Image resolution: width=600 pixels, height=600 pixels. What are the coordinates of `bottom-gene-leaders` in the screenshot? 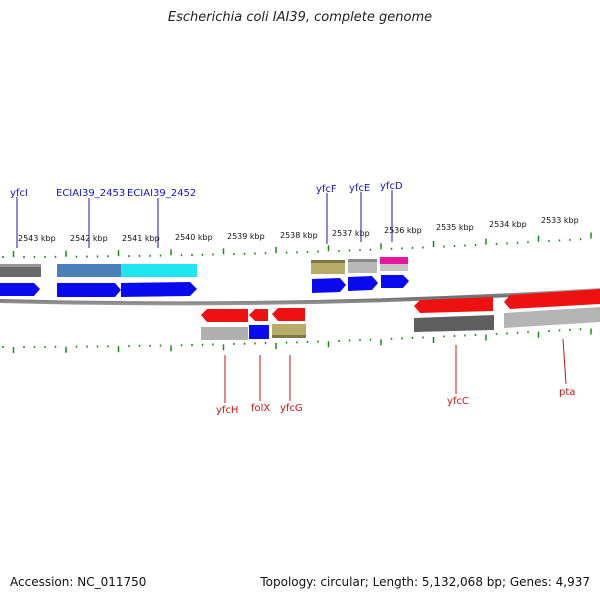 It's located at (395, 370).